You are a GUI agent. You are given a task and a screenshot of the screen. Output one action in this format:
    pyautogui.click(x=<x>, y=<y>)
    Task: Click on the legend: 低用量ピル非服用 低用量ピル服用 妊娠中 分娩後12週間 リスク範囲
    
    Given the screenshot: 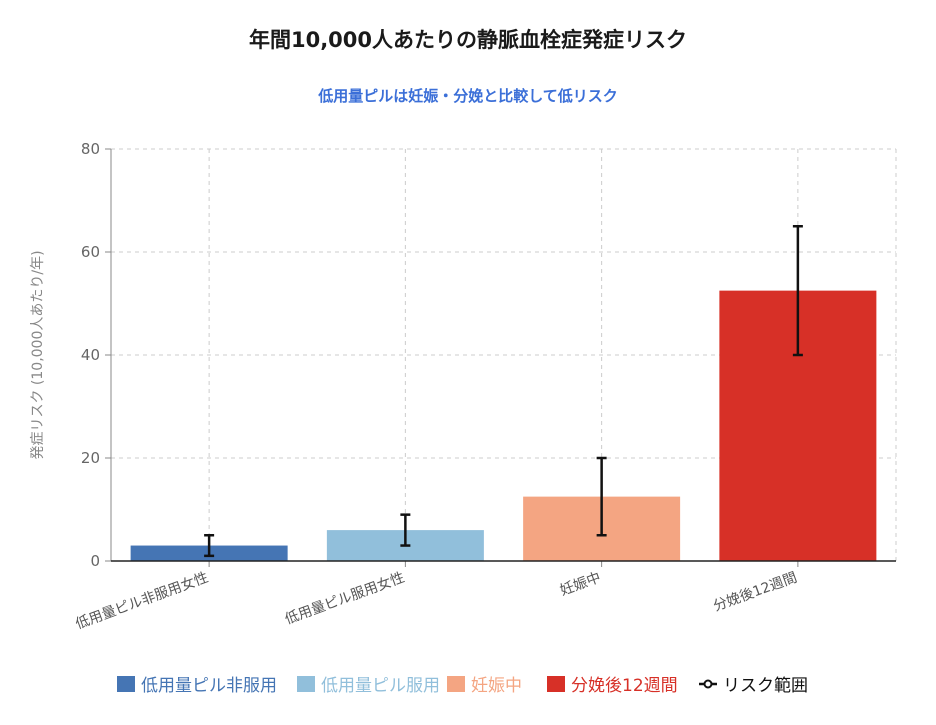 What is the action you would take?
    pyautogui.click(x=462, y=686)
    